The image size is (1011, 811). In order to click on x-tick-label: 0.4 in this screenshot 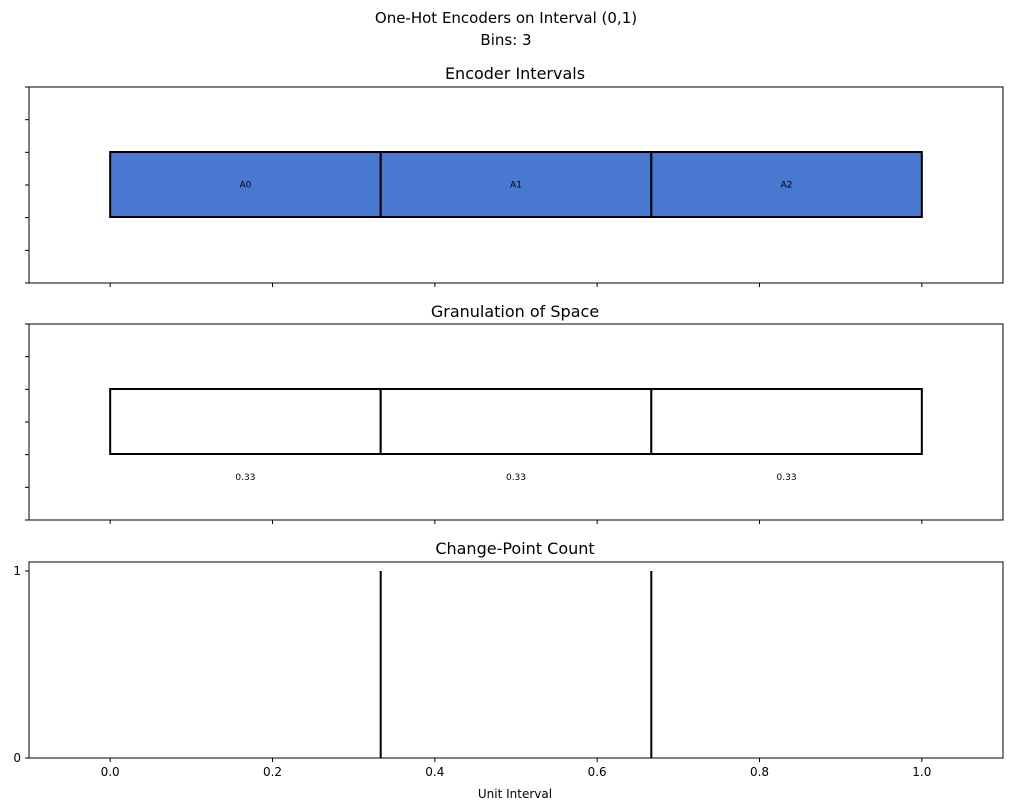, I will do `click(434, 772)`.